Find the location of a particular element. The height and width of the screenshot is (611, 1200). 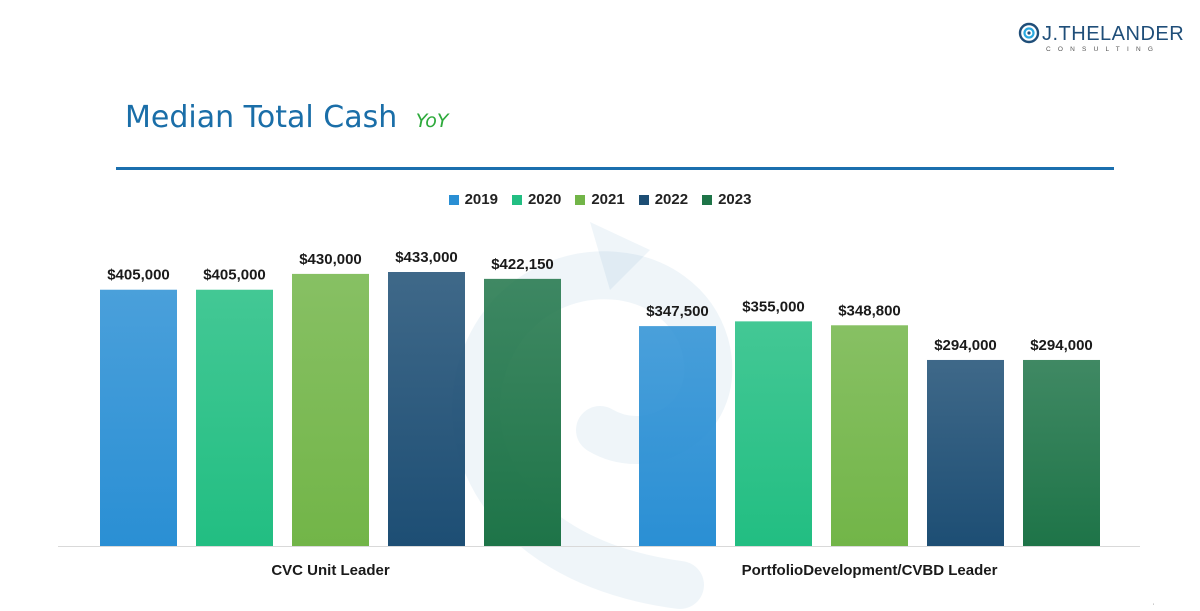

slide-title: Median Total Cash YoY is located at coordinates (286, 117).